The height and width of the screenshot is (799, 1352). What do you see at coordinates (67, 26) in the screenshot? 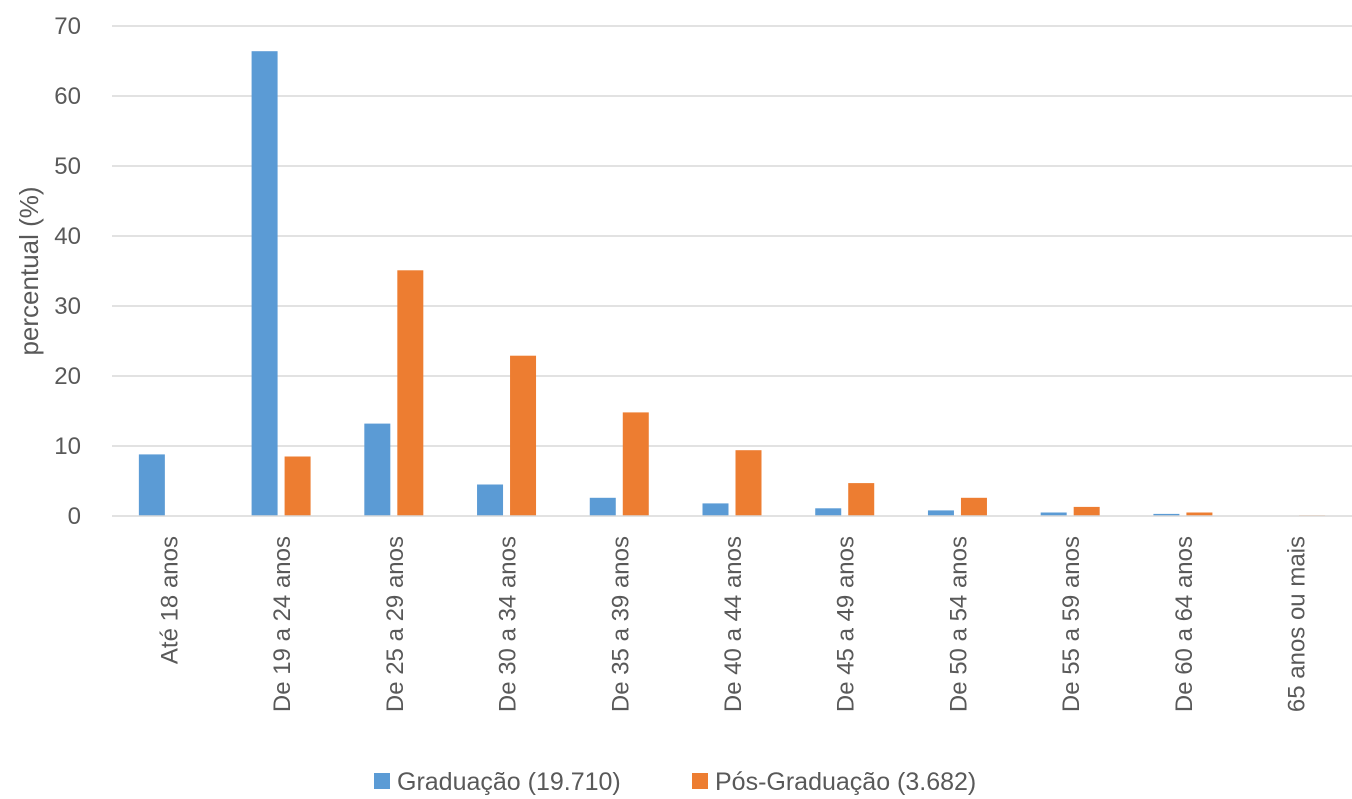
I see `y-tick-label: 70` at bounding box center [67, 26].